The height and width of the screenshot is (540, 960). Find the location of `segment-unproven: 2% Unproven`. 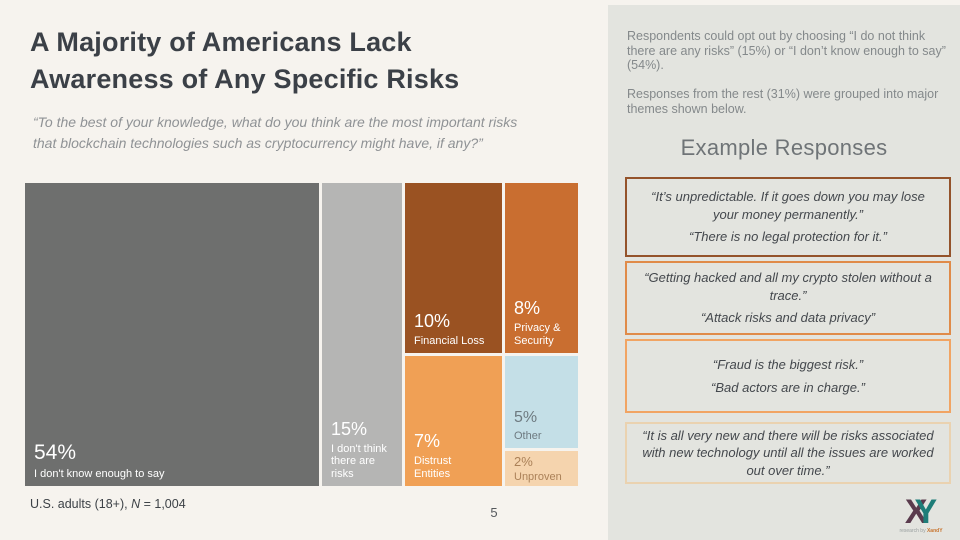

segment-unproven: 2% Unproven is located at coordinates (541, 468).